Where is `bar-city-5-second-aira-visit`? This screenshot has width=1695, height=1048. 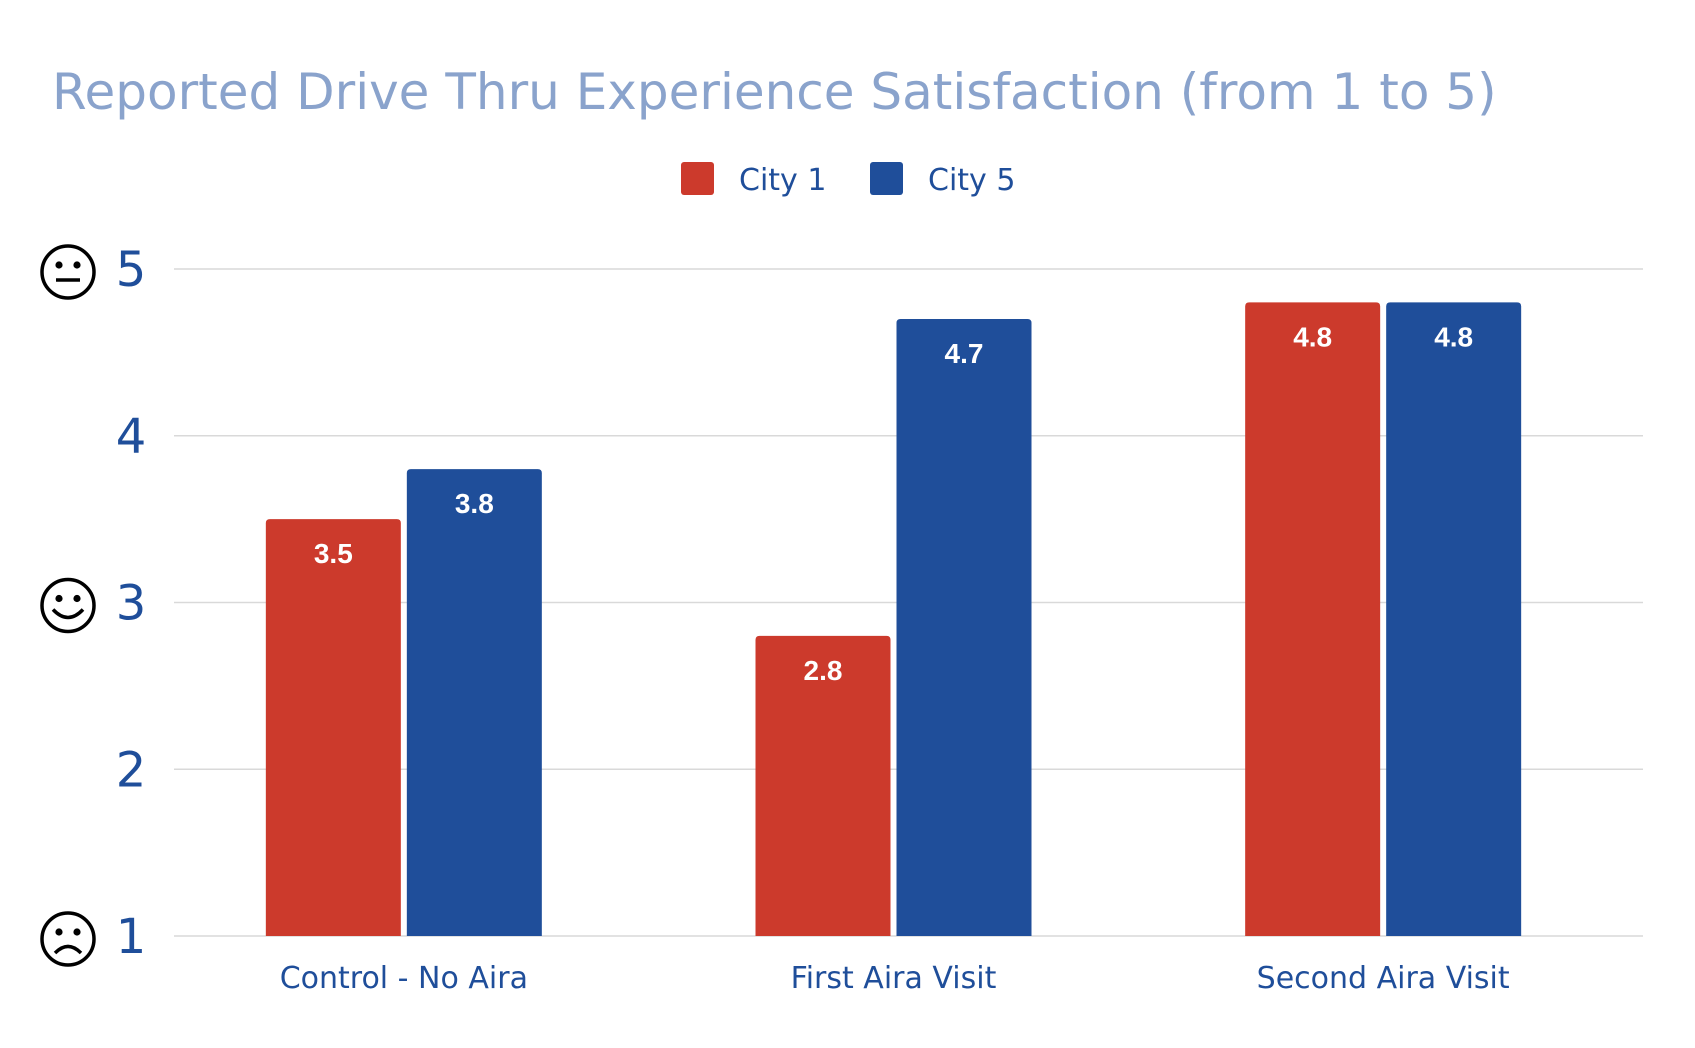 bar-city-5-second-aira-visit is located at coordinates (1454, 619).